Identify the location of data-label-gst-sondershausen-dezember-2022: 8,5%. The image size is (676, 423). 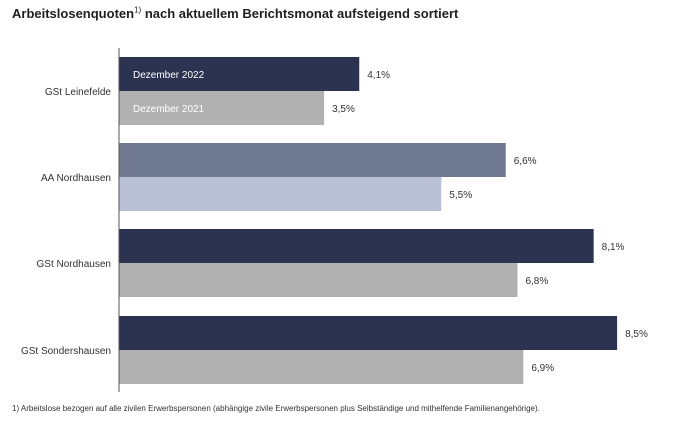
(636, 334).